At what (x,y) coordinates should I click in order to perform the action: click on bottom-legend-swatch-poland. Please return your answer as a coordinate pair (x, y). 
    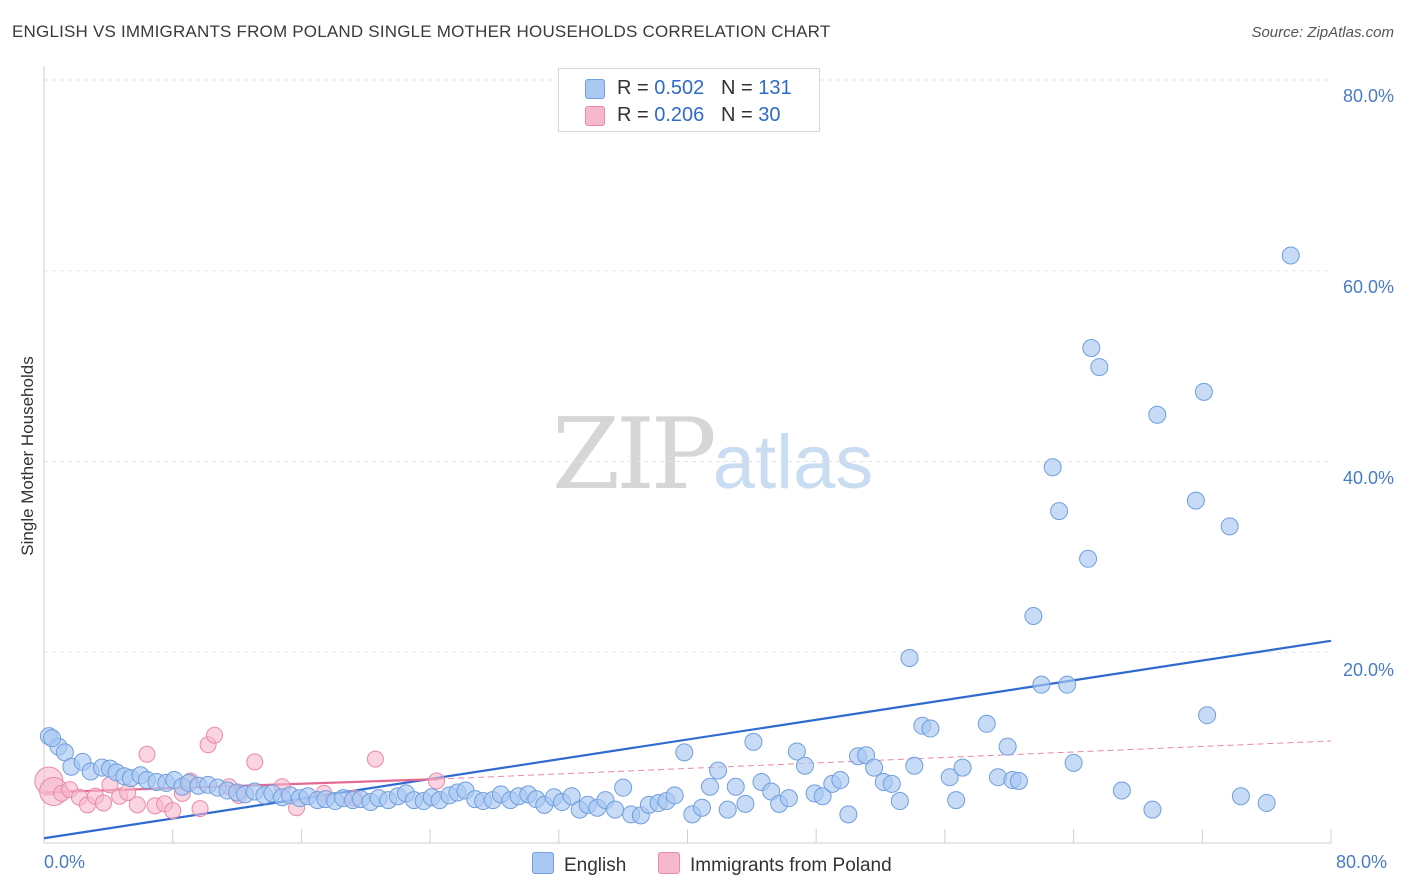
    Looking at the image, I should click on (669, 863).